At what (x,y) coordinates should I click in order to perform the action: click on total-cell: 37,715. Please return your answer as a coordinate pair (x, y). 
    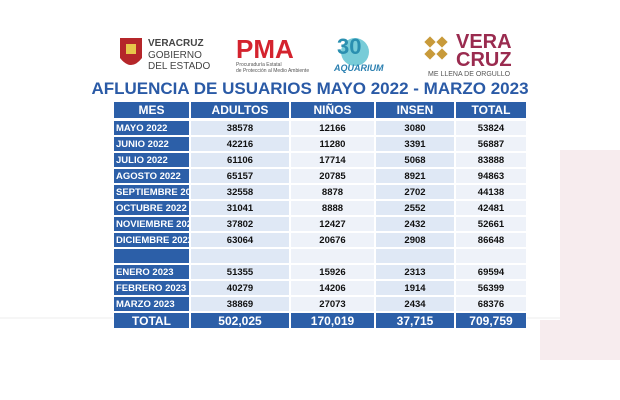
    Looking at the image, I should click on (415, 320).